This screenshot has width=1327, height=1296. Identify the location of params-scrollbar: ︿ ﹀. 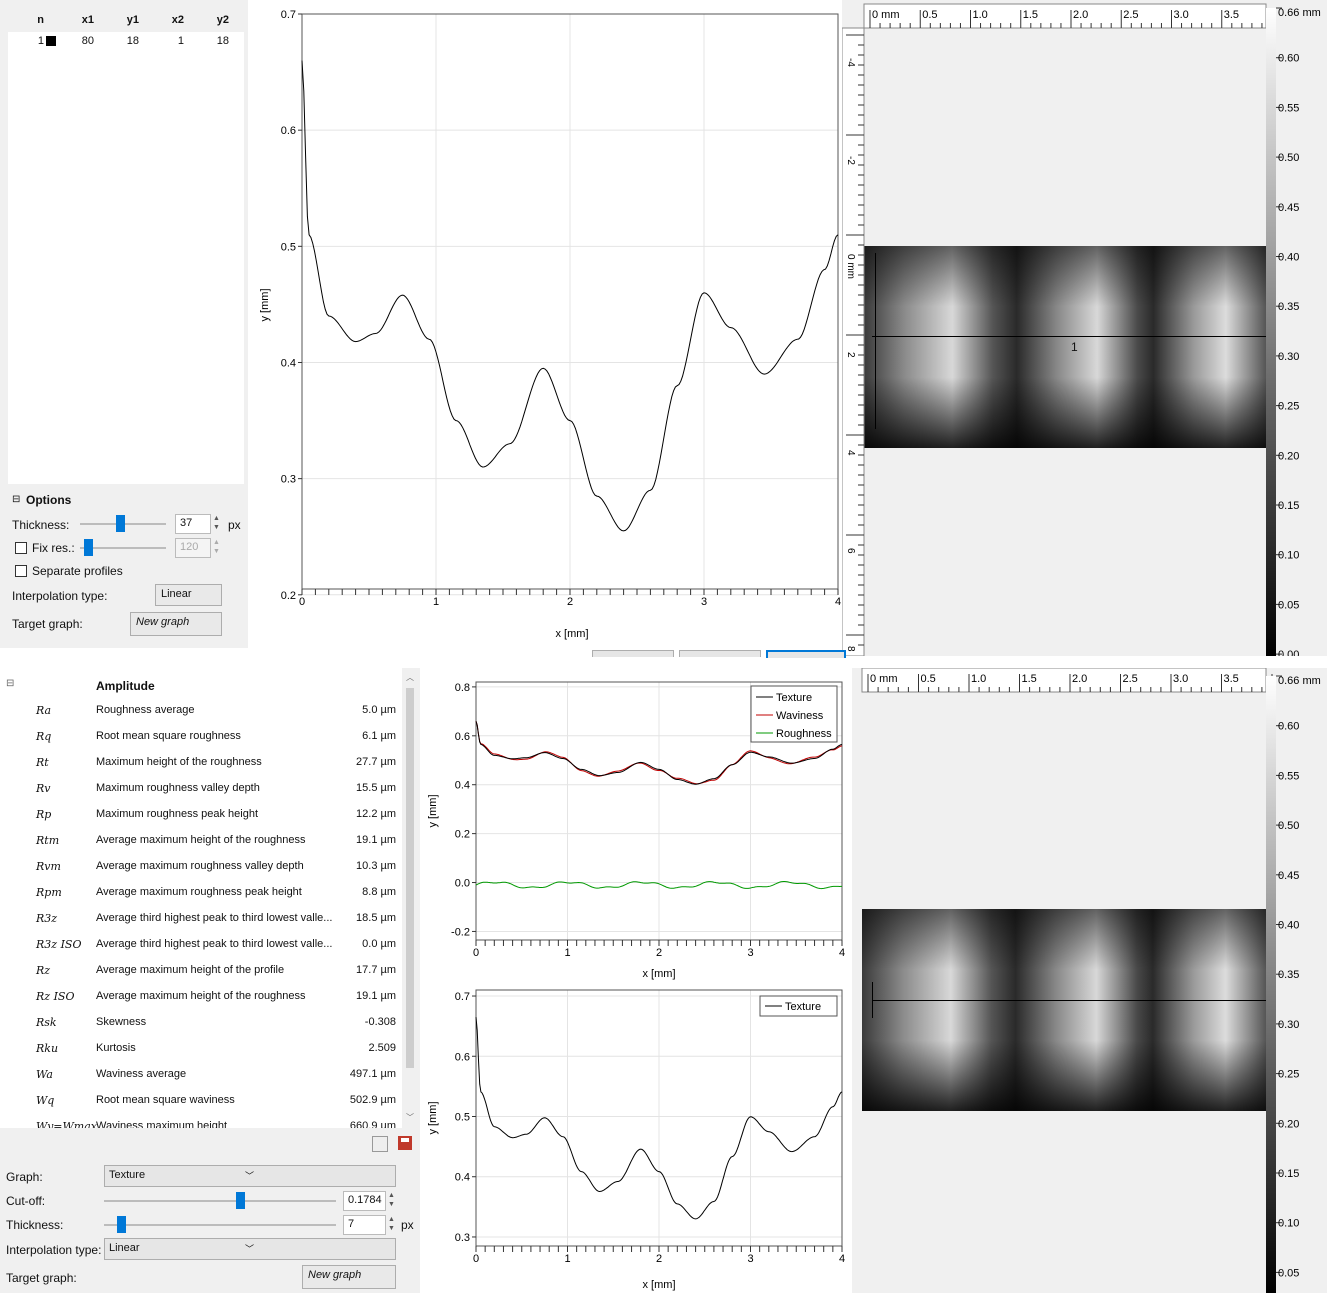
(410, 898).